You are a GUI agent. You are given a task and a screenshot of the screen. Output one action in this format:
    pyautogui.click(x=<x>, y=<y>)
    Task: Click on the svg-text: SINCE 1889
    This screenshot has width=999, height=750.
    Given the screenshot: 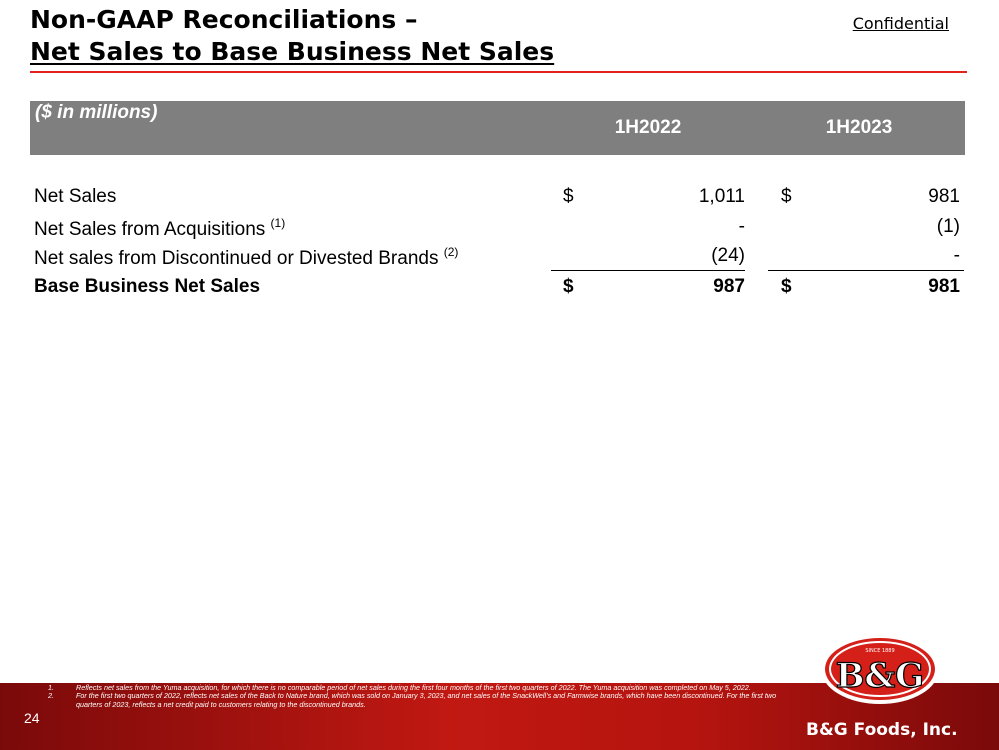 What is the action you would take?
    pyautogui.click(x=879, y=651)
    